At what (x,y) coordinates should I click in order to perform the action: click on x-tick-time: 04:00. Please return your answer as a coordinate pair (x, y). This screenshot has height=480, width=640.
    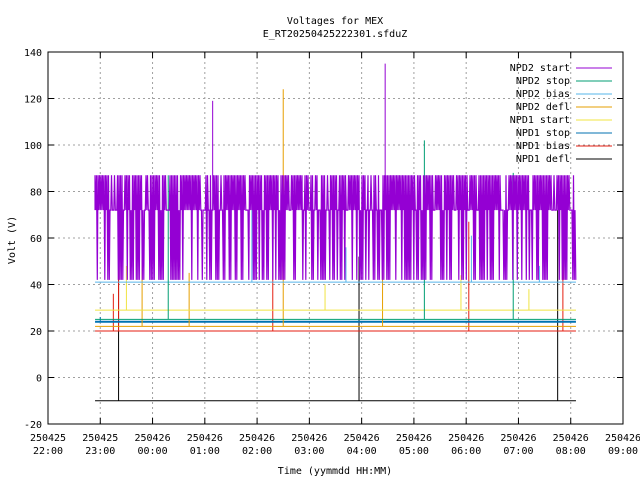
    Looking at the image, I should click on (362, 451).